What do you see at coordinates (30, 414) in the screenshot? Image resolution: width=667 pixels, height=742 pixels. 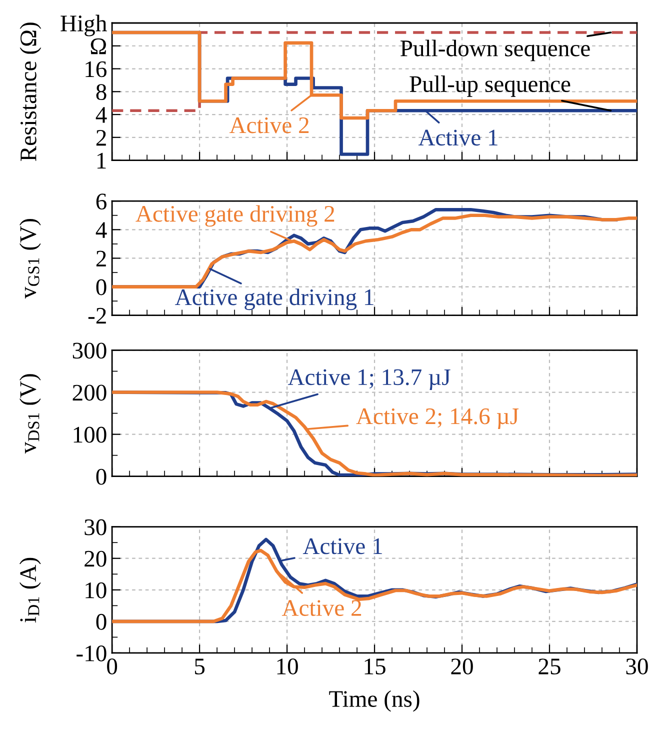 I see `y-axis-title: v$_{DS1}$ (V)` at bounding box center [30, 414].